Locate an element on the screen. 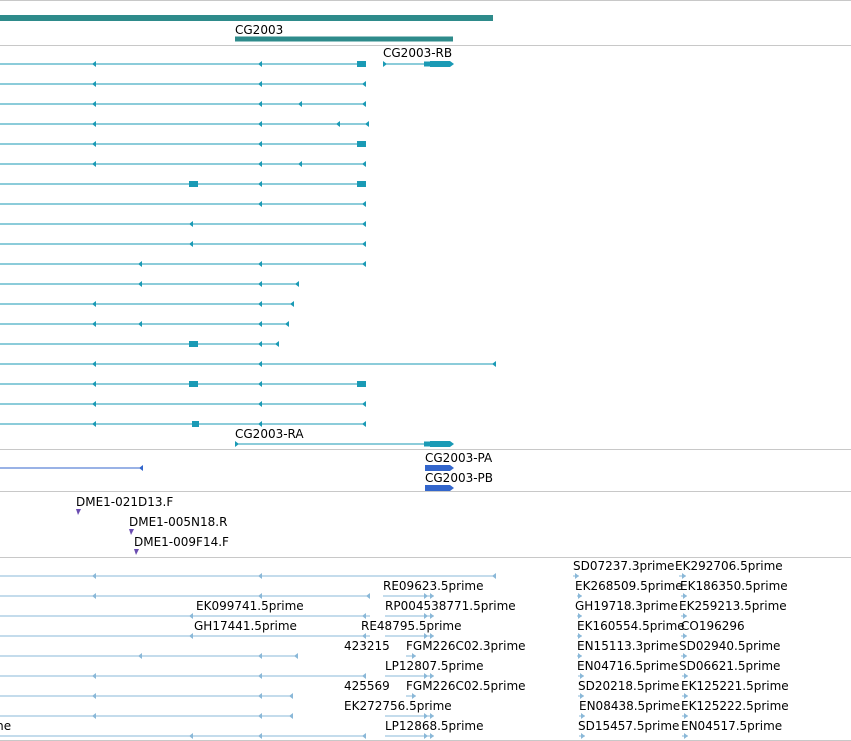  est-label: LP12868.5prime is located at coordinates (434, 726).